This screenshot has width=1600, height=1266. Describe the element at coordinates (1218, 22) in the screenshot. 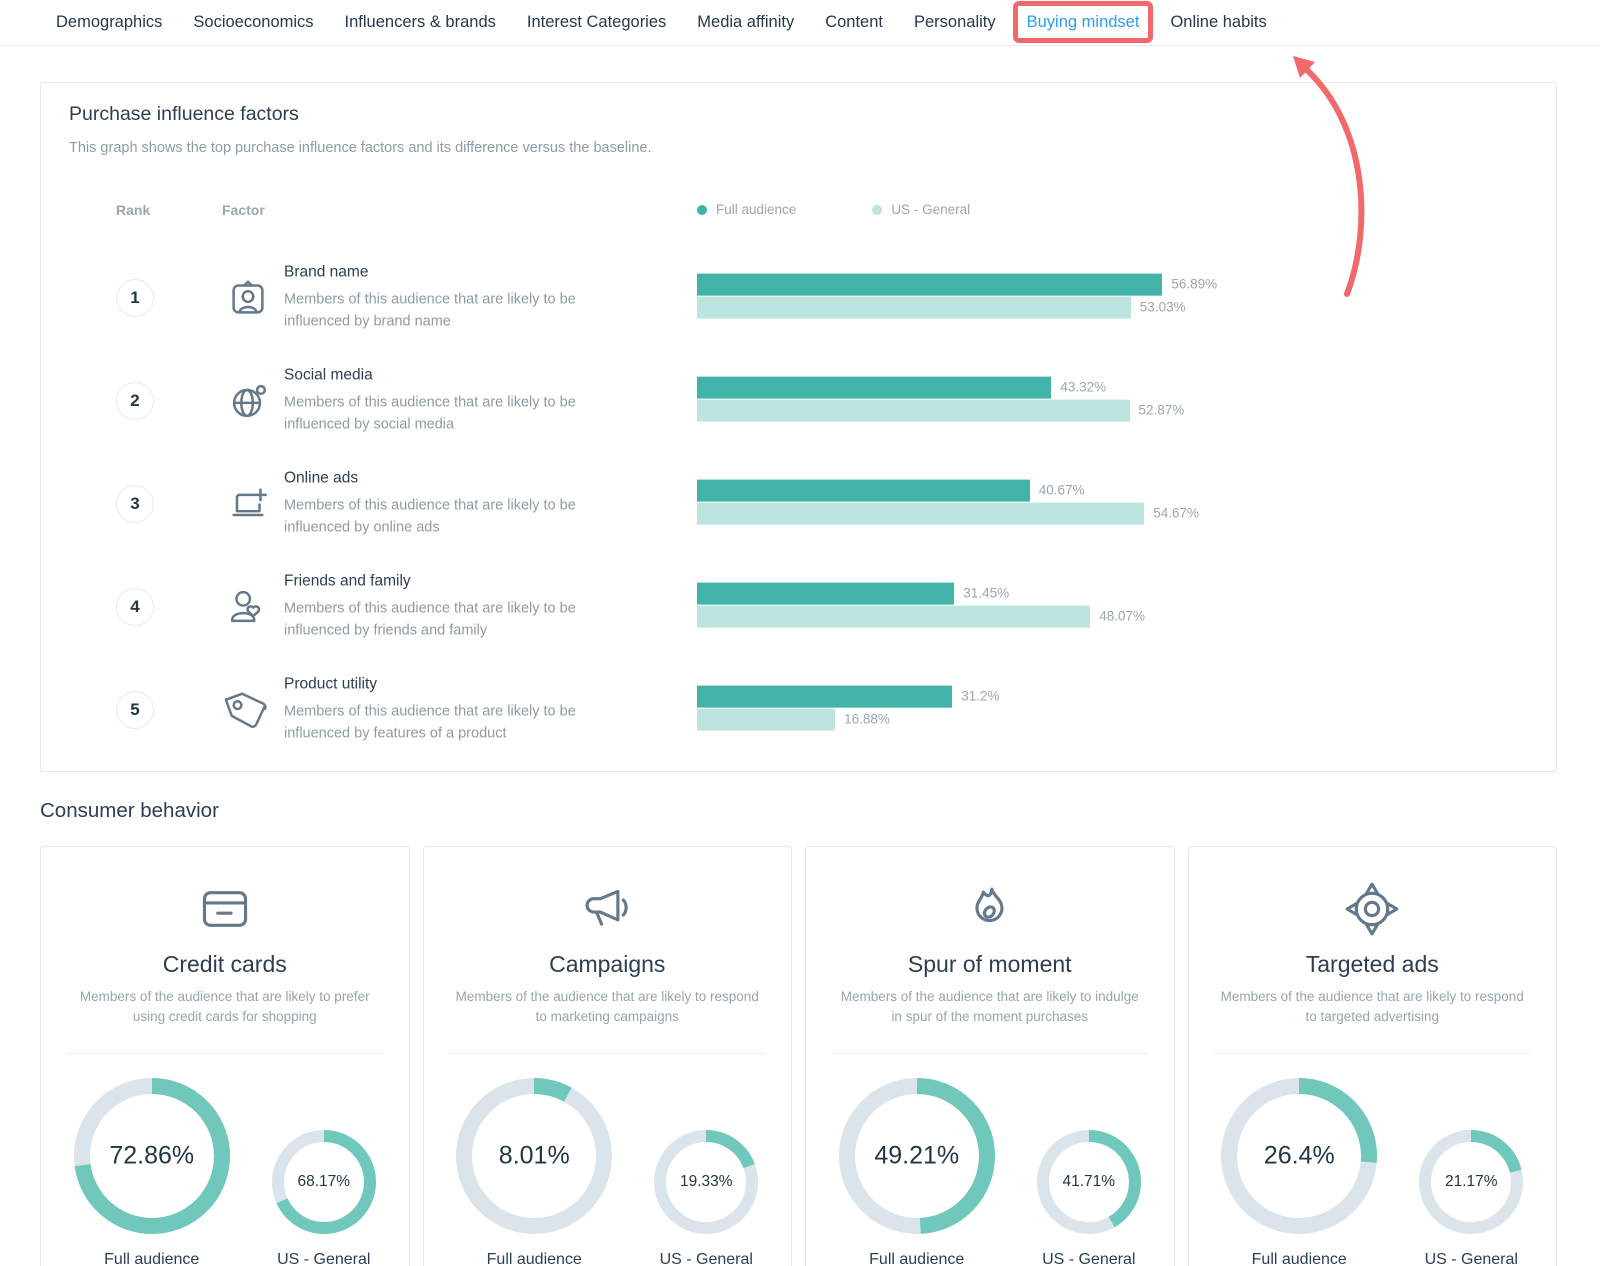

I see `tab-online-habits: Online habits` at that location.